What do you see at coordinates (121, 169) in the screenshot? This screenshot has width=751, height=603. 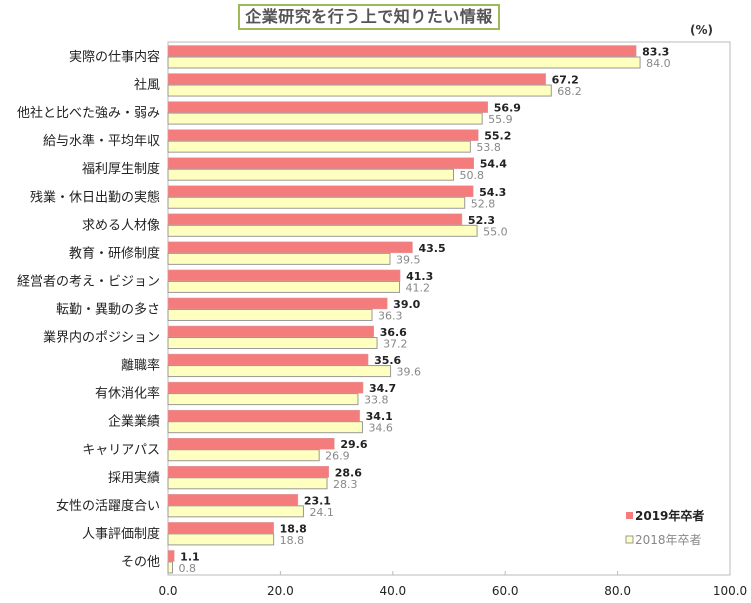 I see `category-label: 福利厚生制度` at bounding box center [121, 169].